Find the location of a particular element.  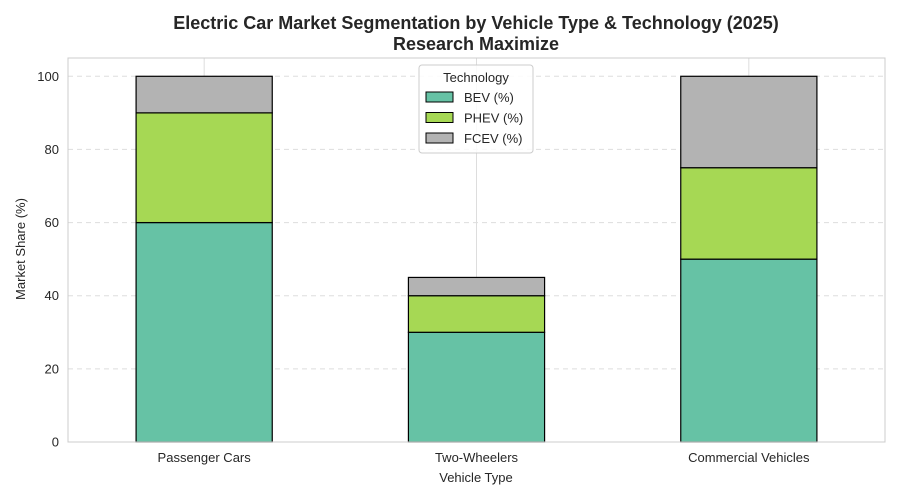

legend: Technology BEV (%) PHEV (%) FCEV (%) is located at coordinates (476, 109).